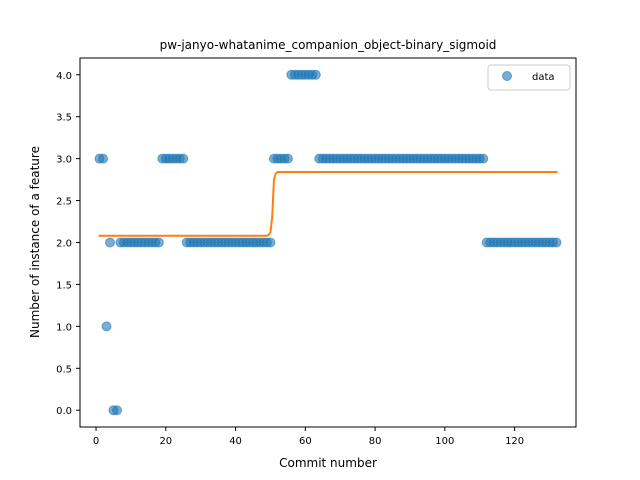 This screenshot has height=480, width=640. I want to click on legend-box, so click(529, 77).